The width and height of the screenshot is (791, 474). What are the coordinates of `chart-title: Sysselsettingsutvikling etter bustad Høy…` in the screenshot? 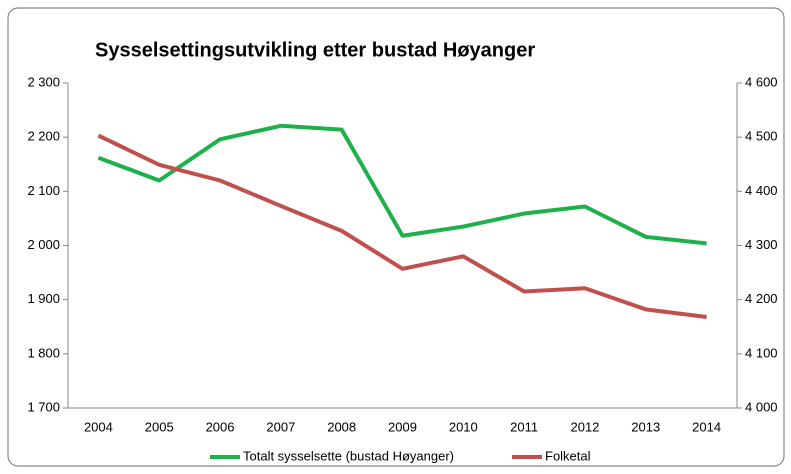 It's located at (315, 50).